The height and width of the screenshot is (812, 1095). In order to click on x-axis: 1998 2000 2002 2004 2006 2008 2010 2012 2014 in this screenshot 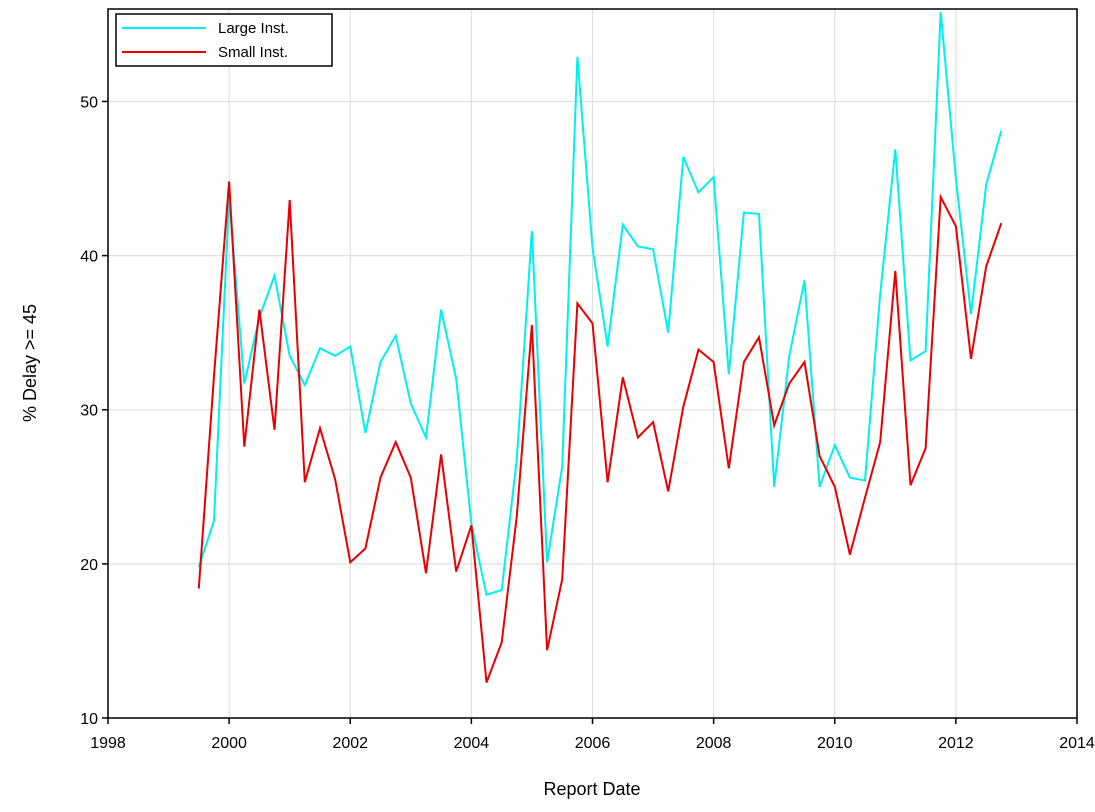, I will do `click(592, 735)`.